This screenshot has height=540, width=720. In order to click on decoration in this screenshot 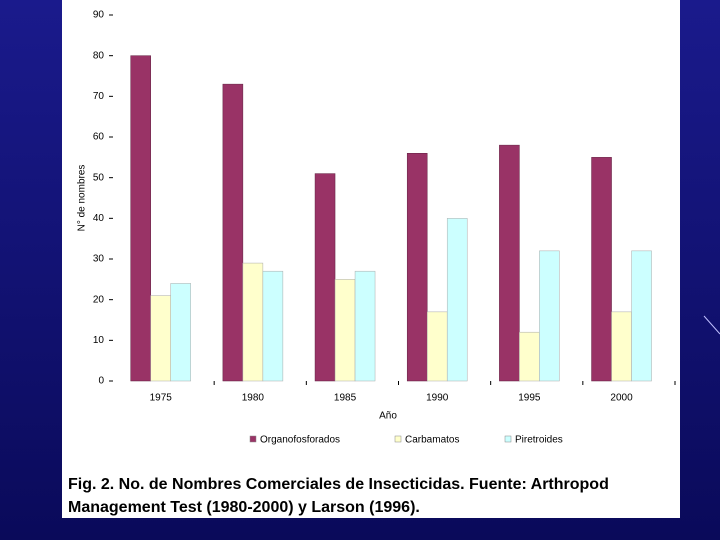, I will do `click(711, 325)`.